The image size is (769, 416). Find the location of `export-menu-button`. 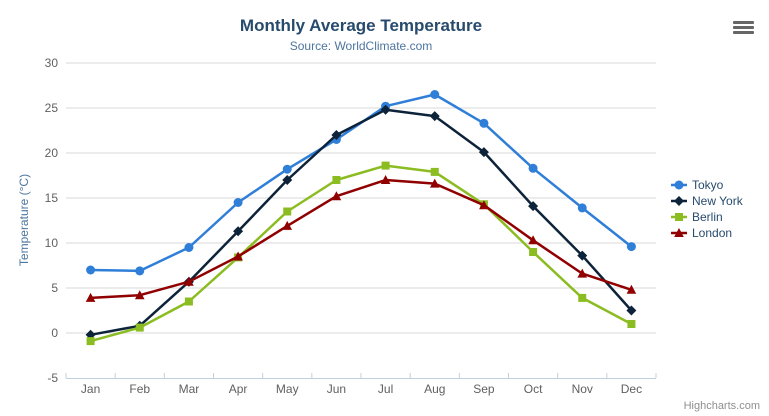

export-menu-button is located at coordinates (743, 27).